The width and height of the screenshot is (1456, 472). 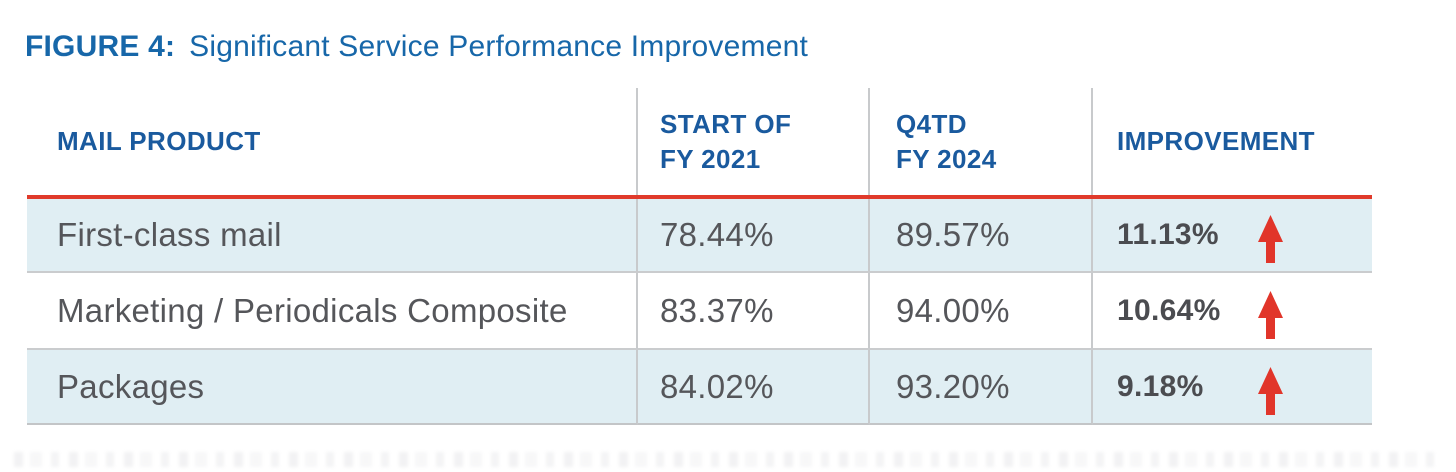 I want to click on table-row-cell-product: First-class mail, so click(x=332, y=236).